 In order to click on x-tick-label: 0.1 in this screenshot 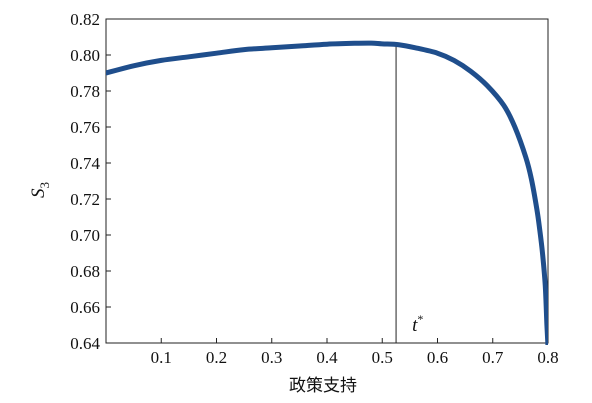, I will do `click(161, 357)`.